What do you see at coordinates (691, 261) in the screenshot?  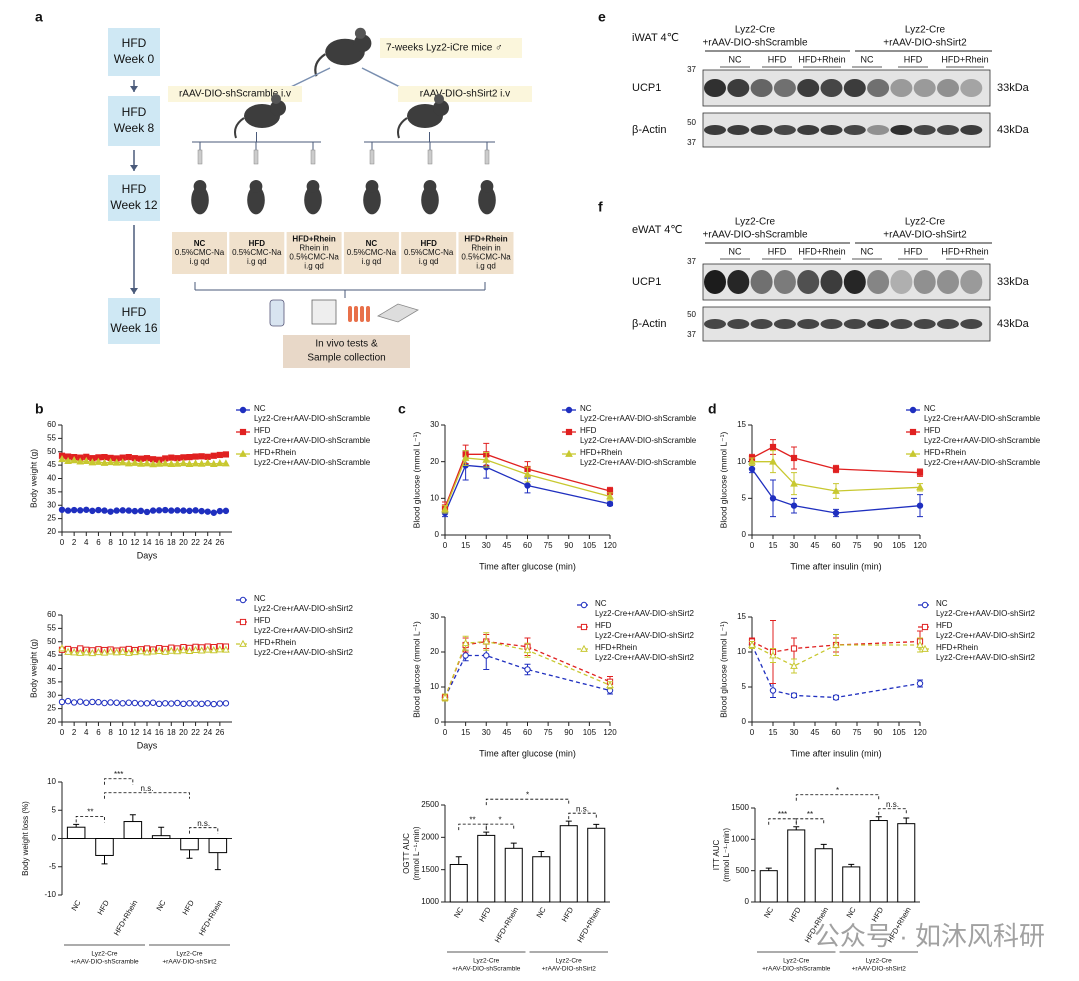 I see `marker-label: 37` at bounding box center [691, 261].